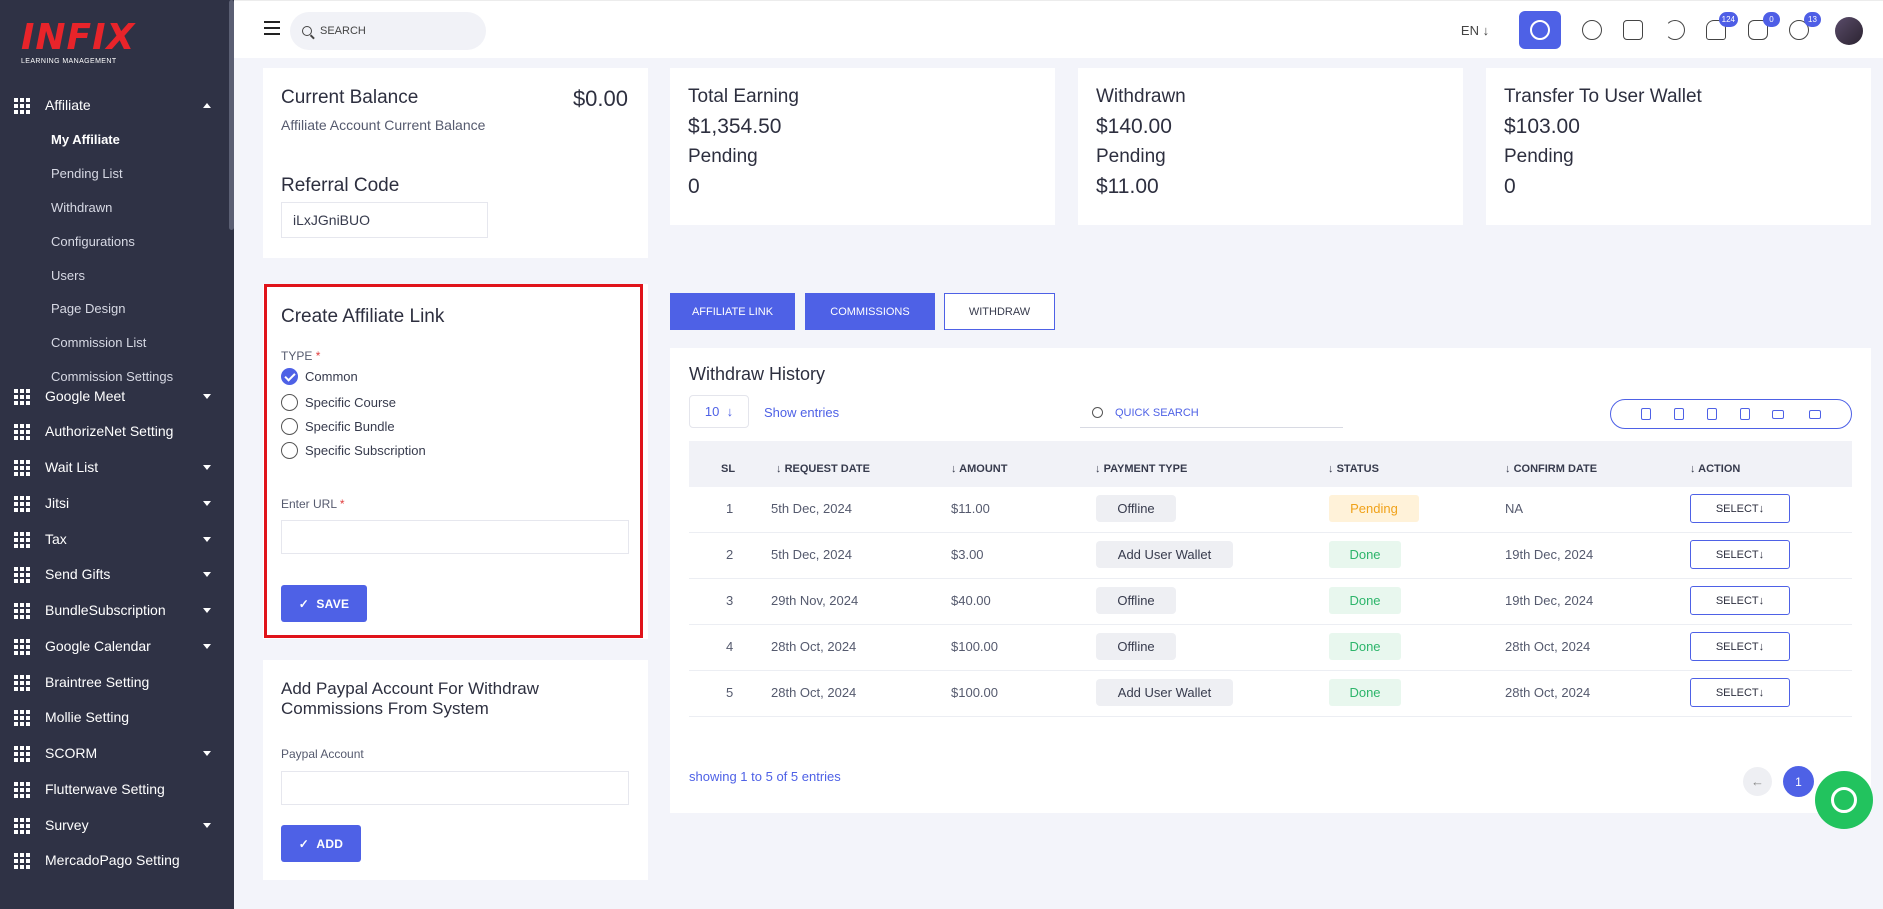 Image resolution: width=1883 pixels, height=909 pixels. I want to click on paypal-input, so click(455, 788).